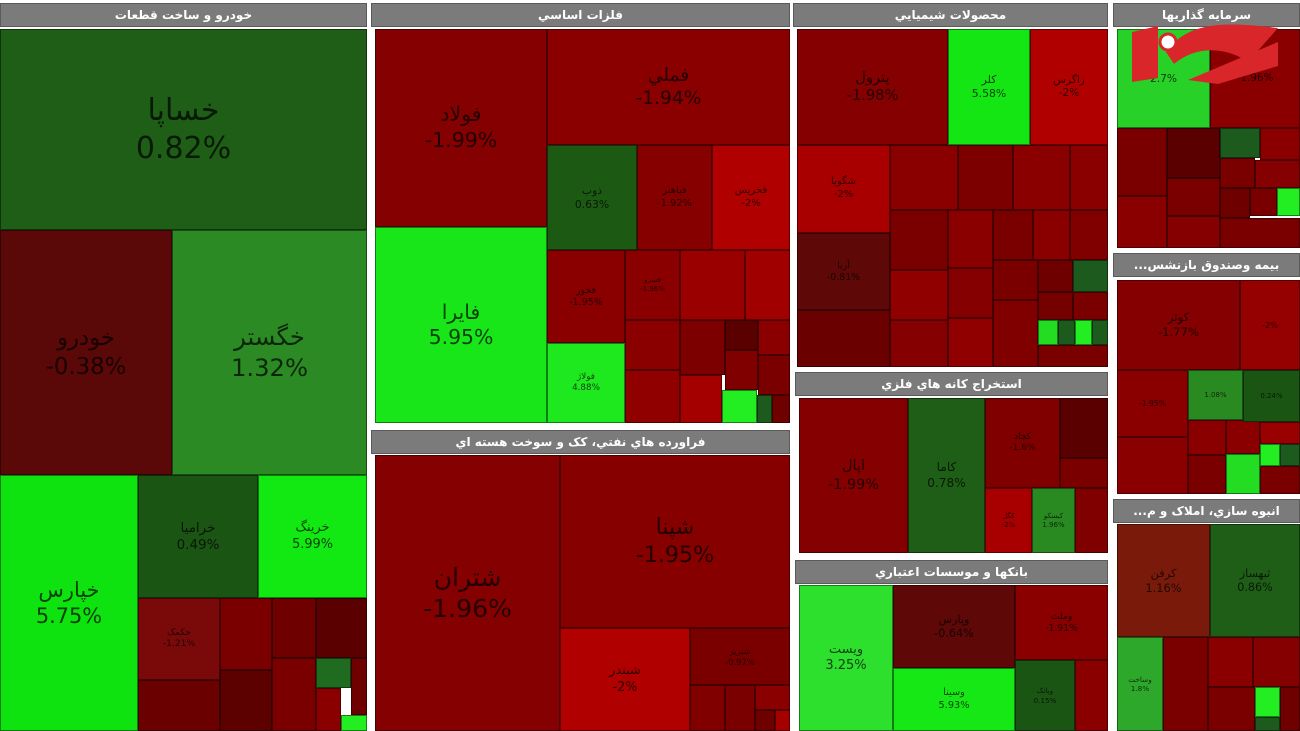 The height and width of the screenshot is (731, 1300). What do you see at coordinates (843, 277) in the screenshot?
I see `price-change: -0.81%` at bounding box center [843, 277].